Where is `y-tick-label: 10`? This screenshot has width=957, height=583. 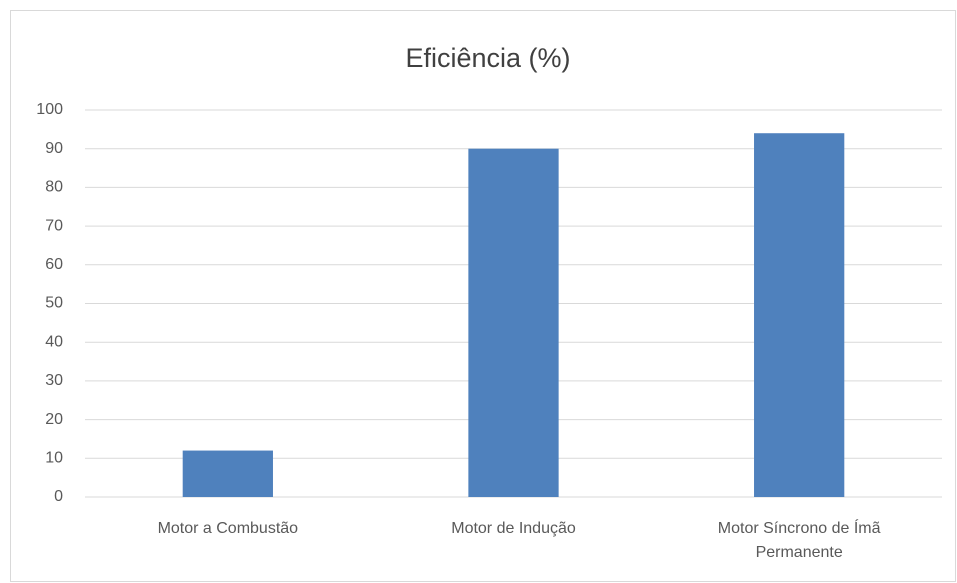 y-tick-label: 10 is located at coordinates (54, 458).